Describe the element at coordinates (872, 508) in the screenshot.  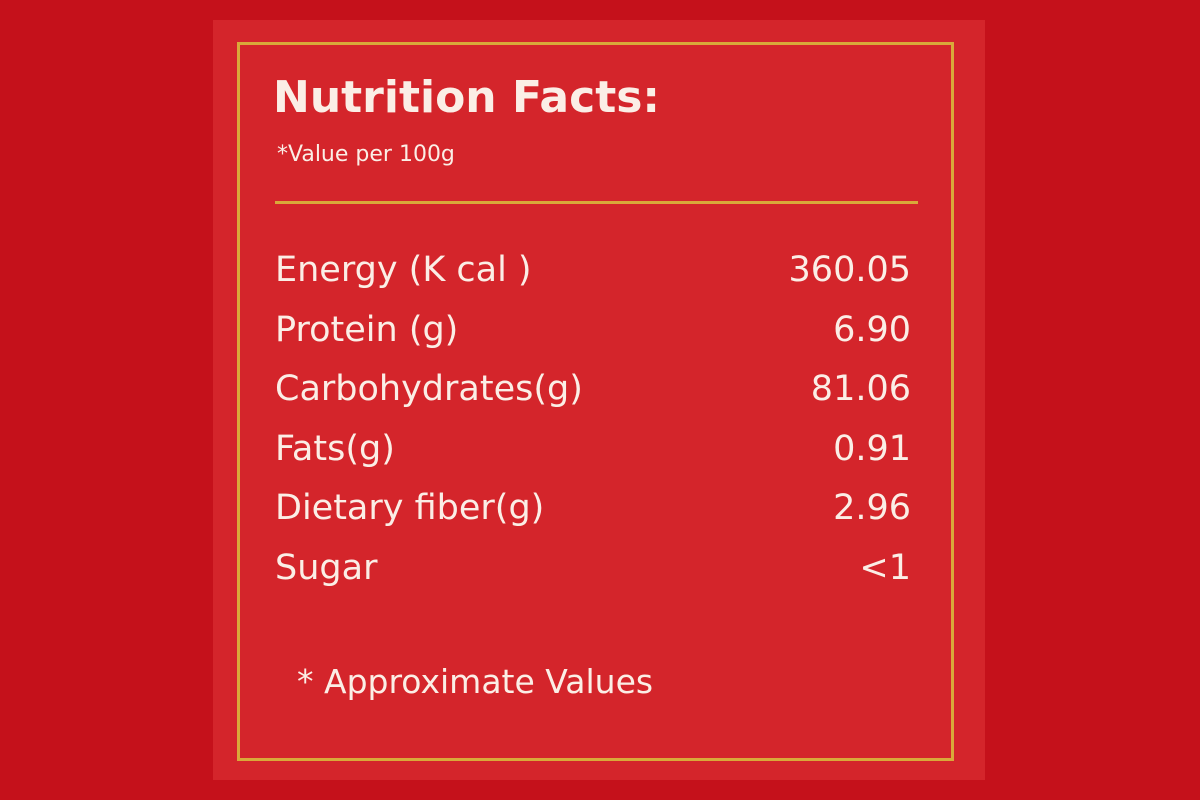
I see `nutrient-value: 2.96` at that location.